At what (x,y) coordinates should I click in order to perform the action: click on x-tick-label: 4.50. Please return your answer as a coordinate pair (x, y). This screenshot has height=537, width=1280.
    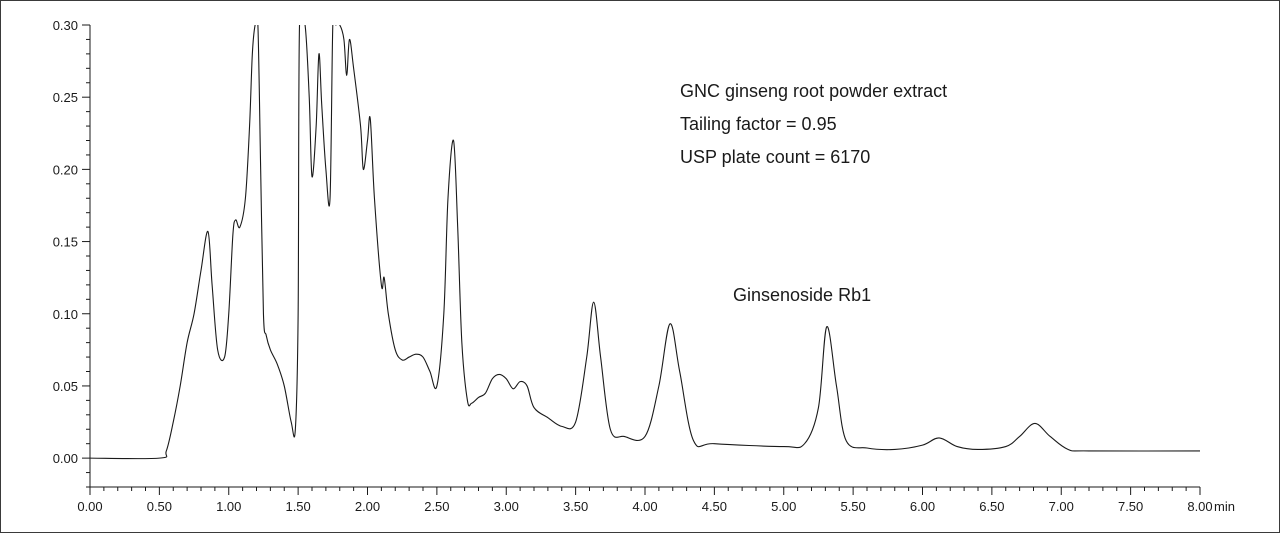
    Looking at the image, I should click on (714, 506).